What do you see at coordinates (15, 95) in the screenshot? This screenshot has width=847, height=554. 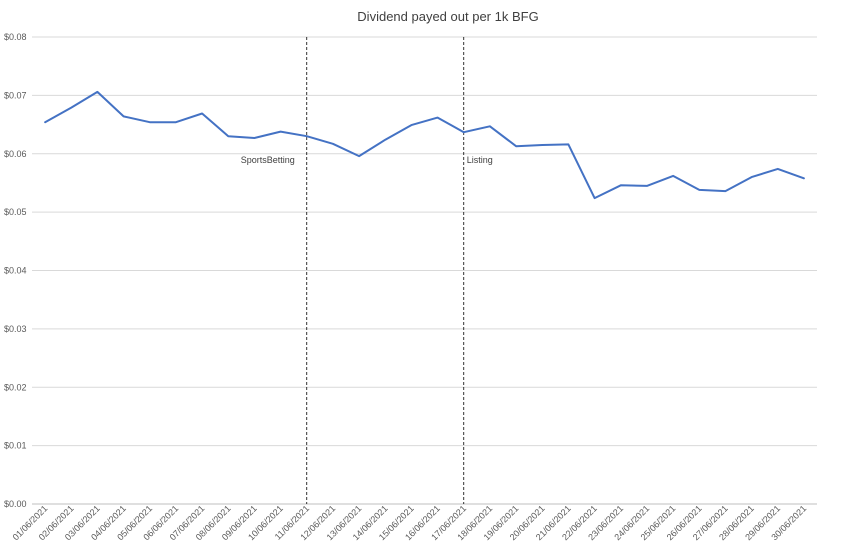 I see `y-tick-label: $0.07` at bounding box center [15, 95].